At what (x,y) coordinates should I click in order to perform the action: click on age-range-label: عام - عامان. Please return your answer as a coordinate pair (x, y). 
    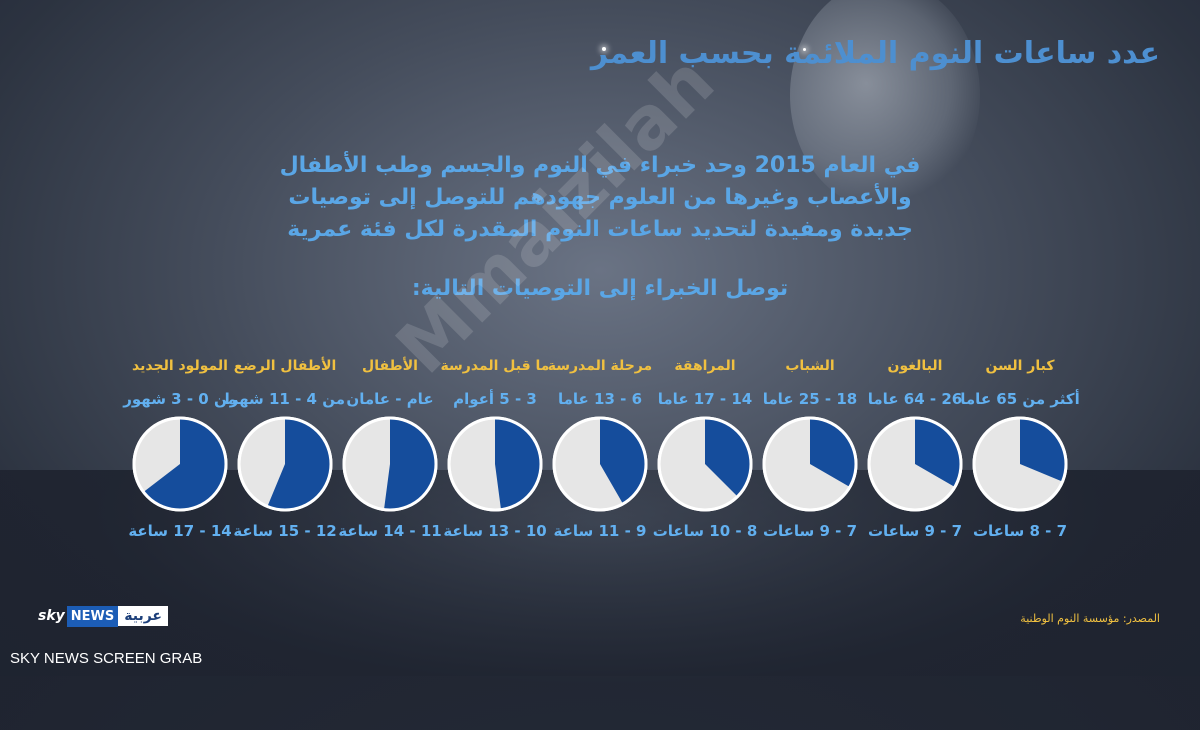
    Looking at the image, I should click on (390, 399).